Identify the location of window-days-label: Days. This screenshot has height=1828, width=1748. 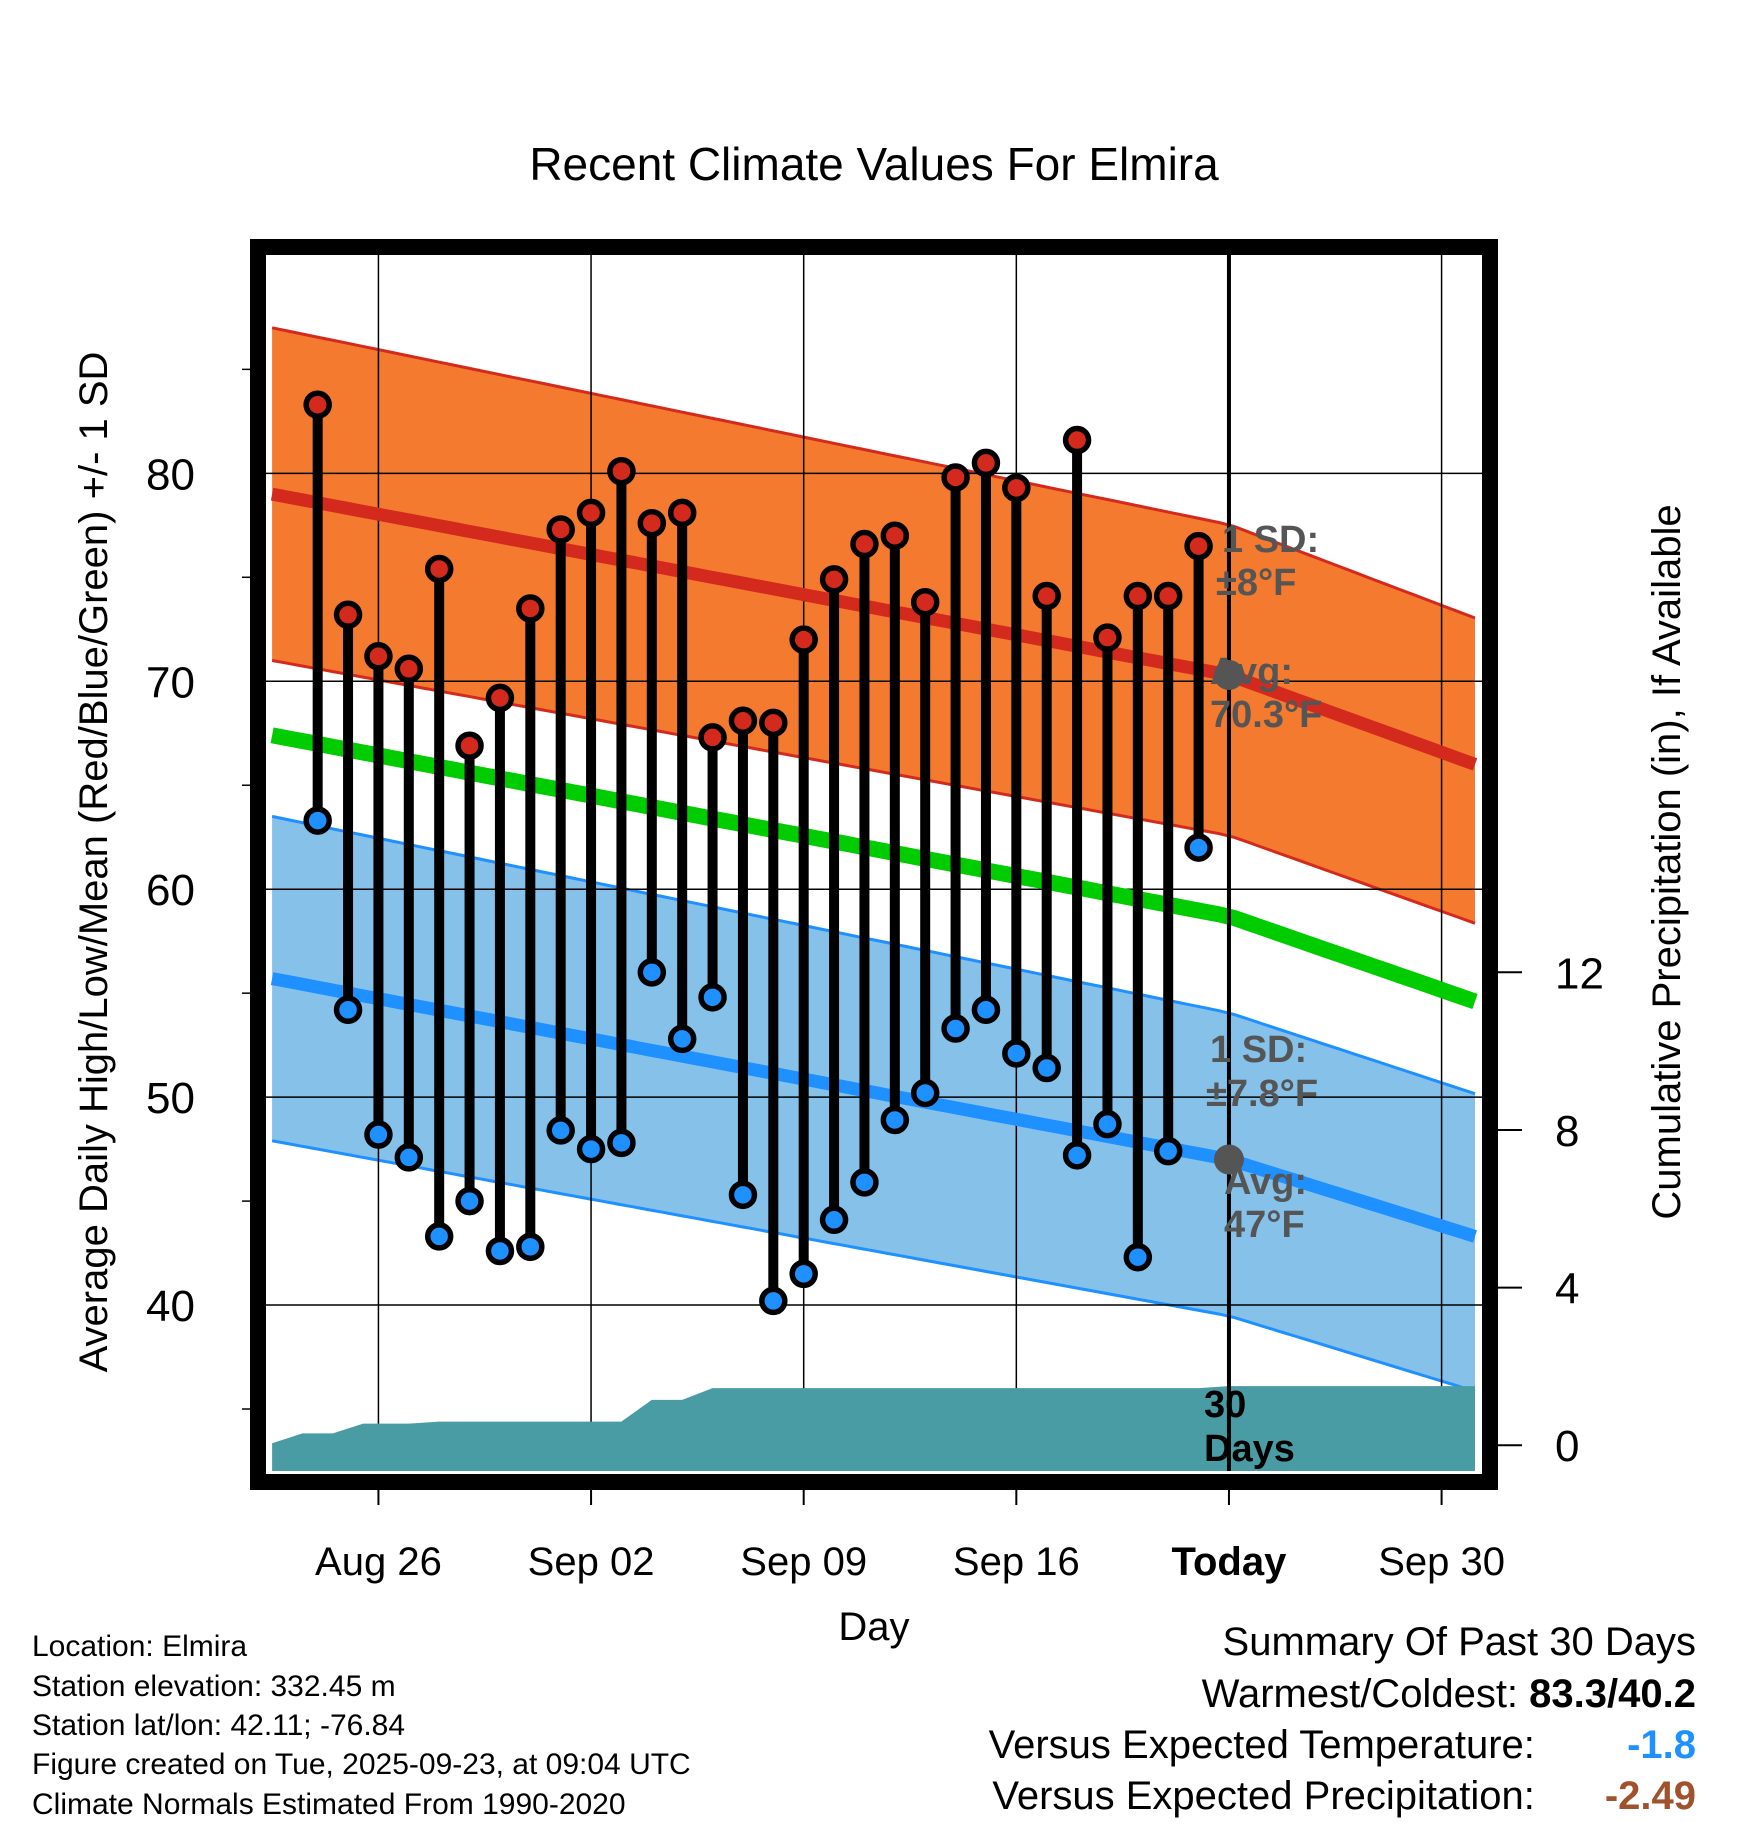
(1249, 1449).